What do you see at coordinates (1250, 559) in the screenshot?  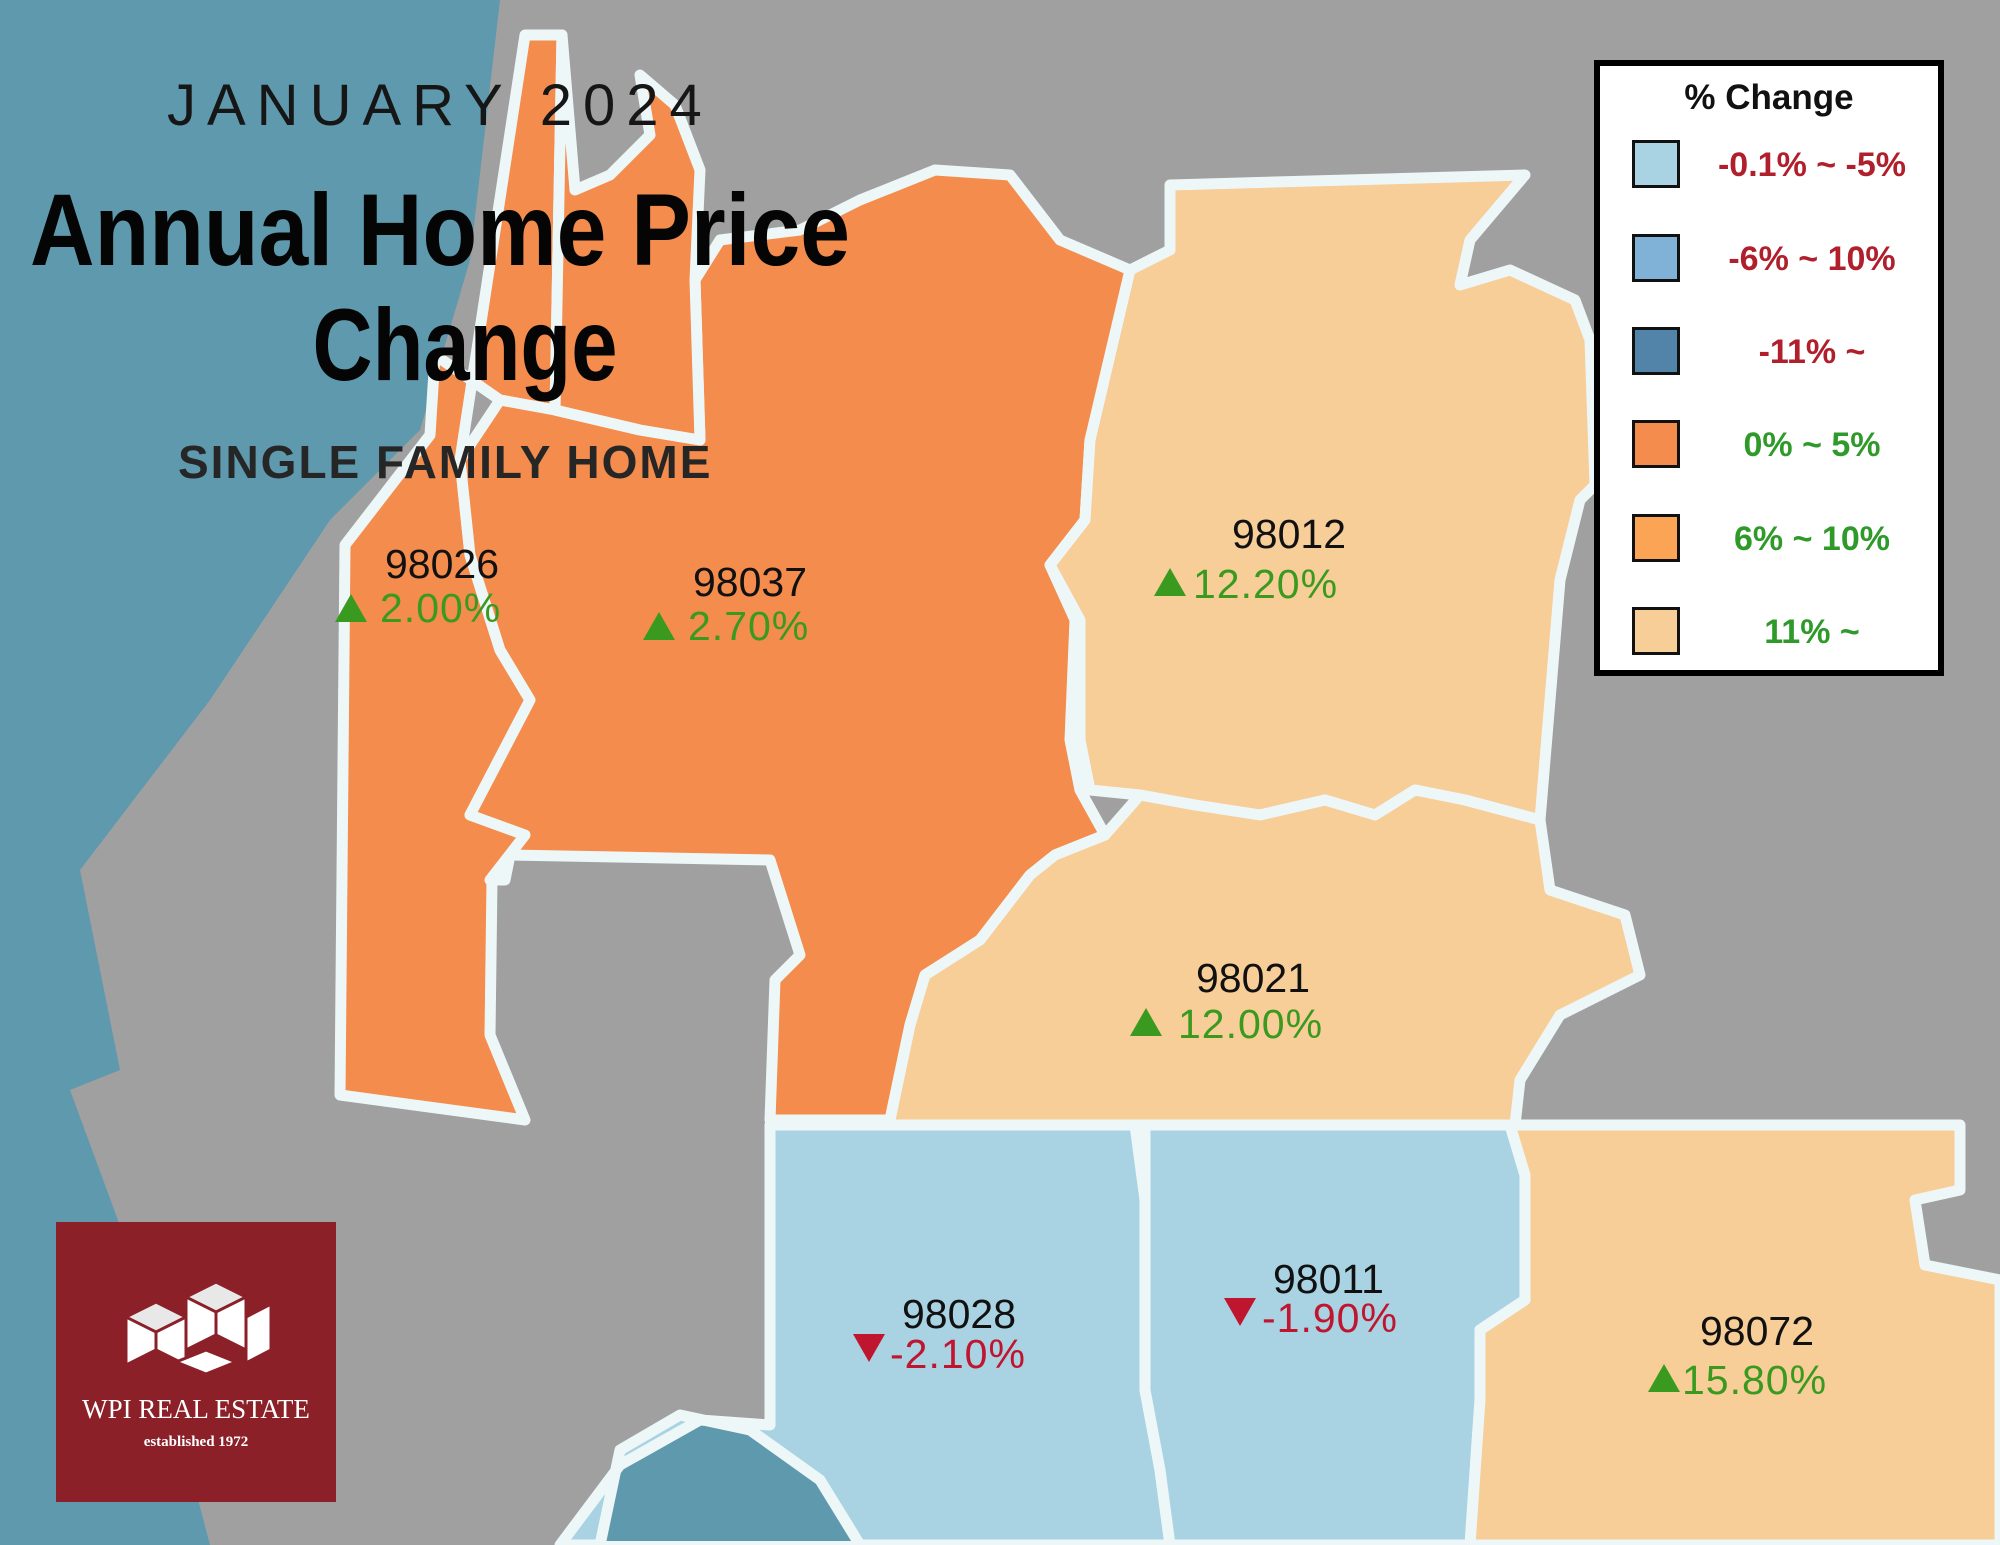 I see `label-98012: 98012 12.20%` at bounding box center [1250, 559].